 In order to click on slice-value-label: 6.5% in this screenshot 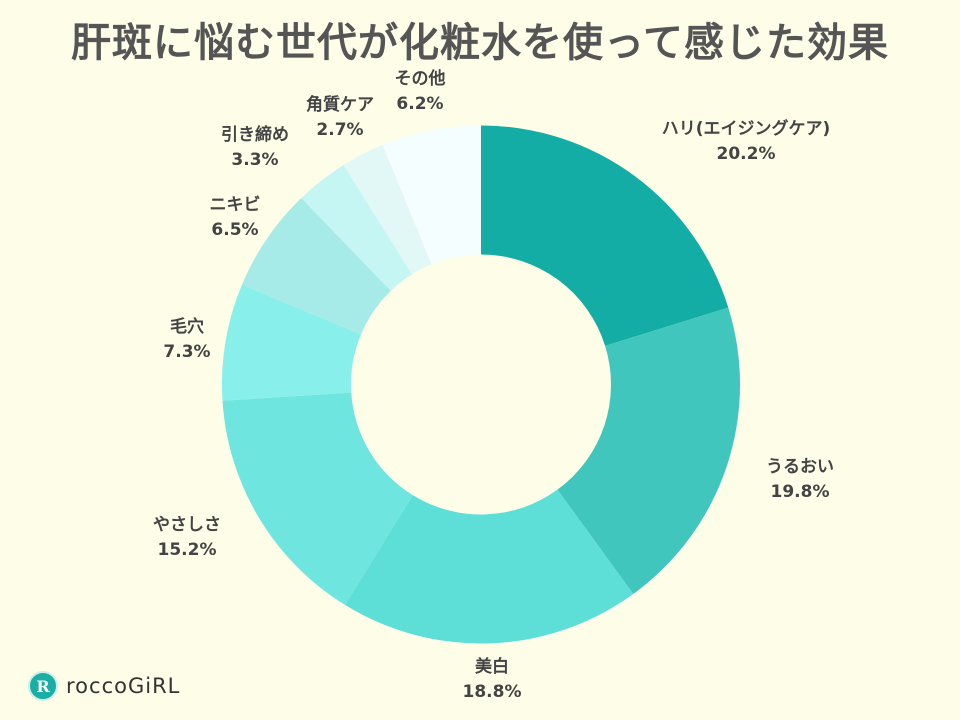, I will do `click(235, 230)`.